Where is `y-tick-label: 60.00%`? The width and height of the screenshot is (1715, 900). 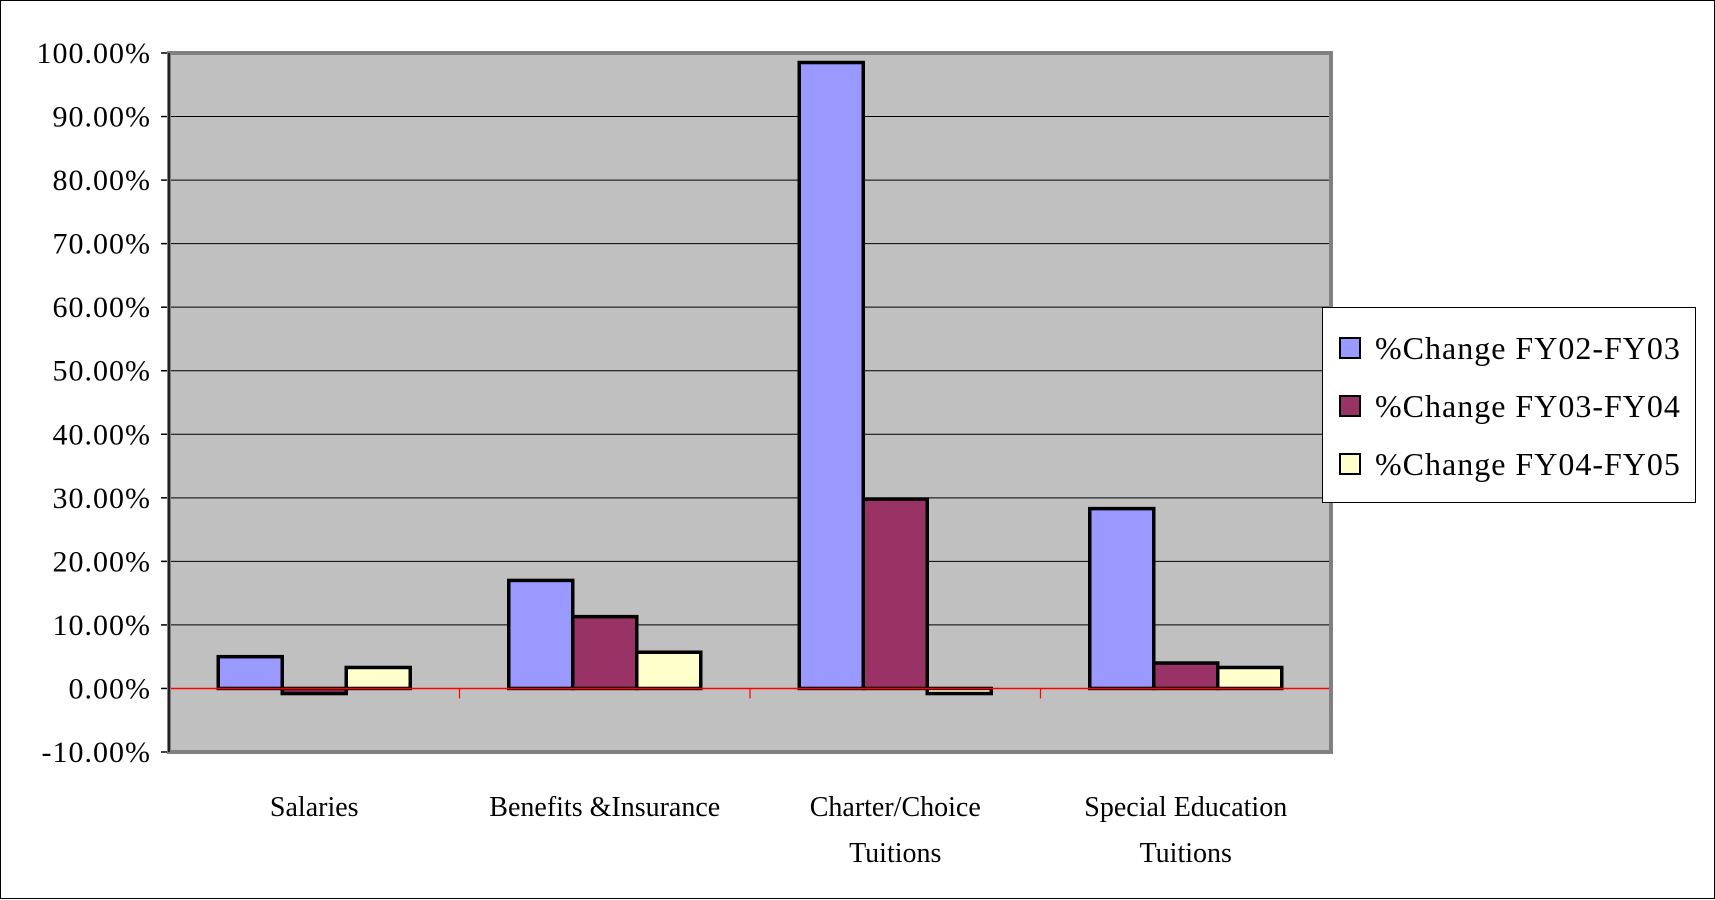 y-tick-label: 60.00% is located at coordinates (102, 307).